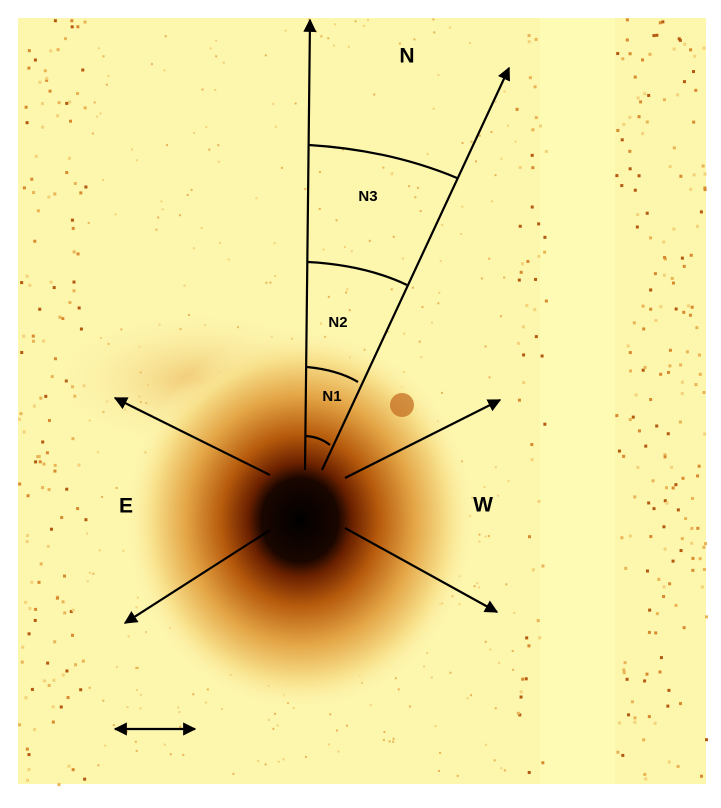 This screenshot has width=721, height=808. Describe the element at coordinates (192, 436) in the screenshot. I see `east-arrow-upper` at that location.